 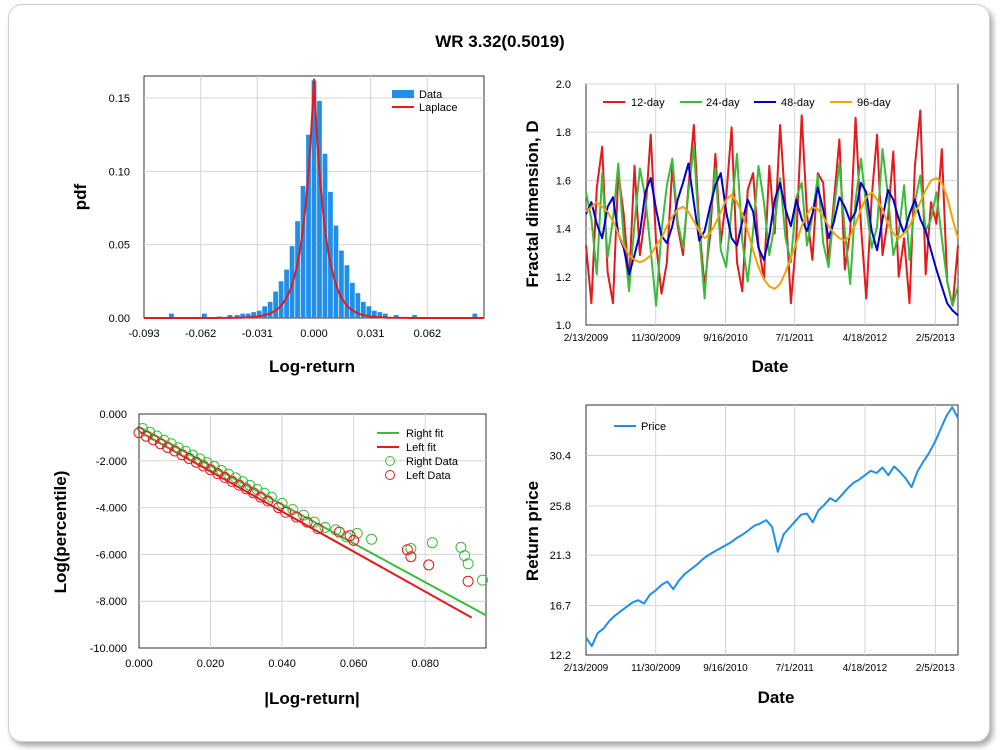 I want to click on price-y-tick-label: 21.3, so click(x=560, y=556).